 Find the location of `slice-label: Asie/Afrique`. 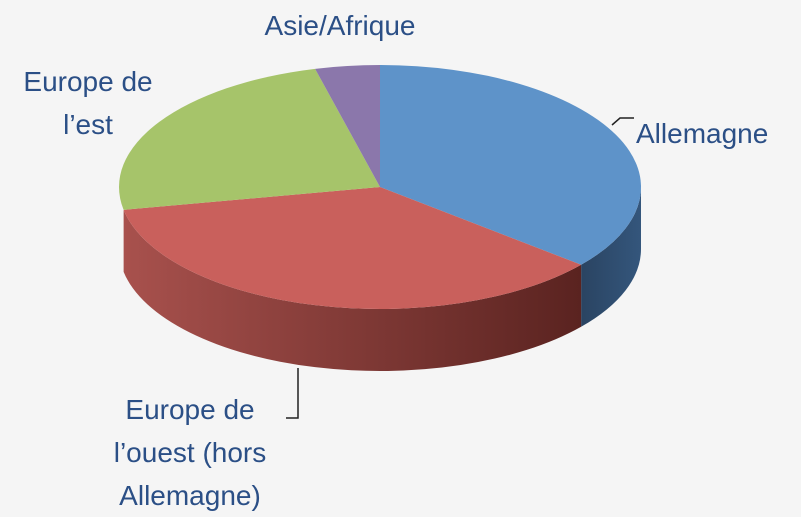

slice-label: Asie/Afrique is located at coordinates (340, 25).